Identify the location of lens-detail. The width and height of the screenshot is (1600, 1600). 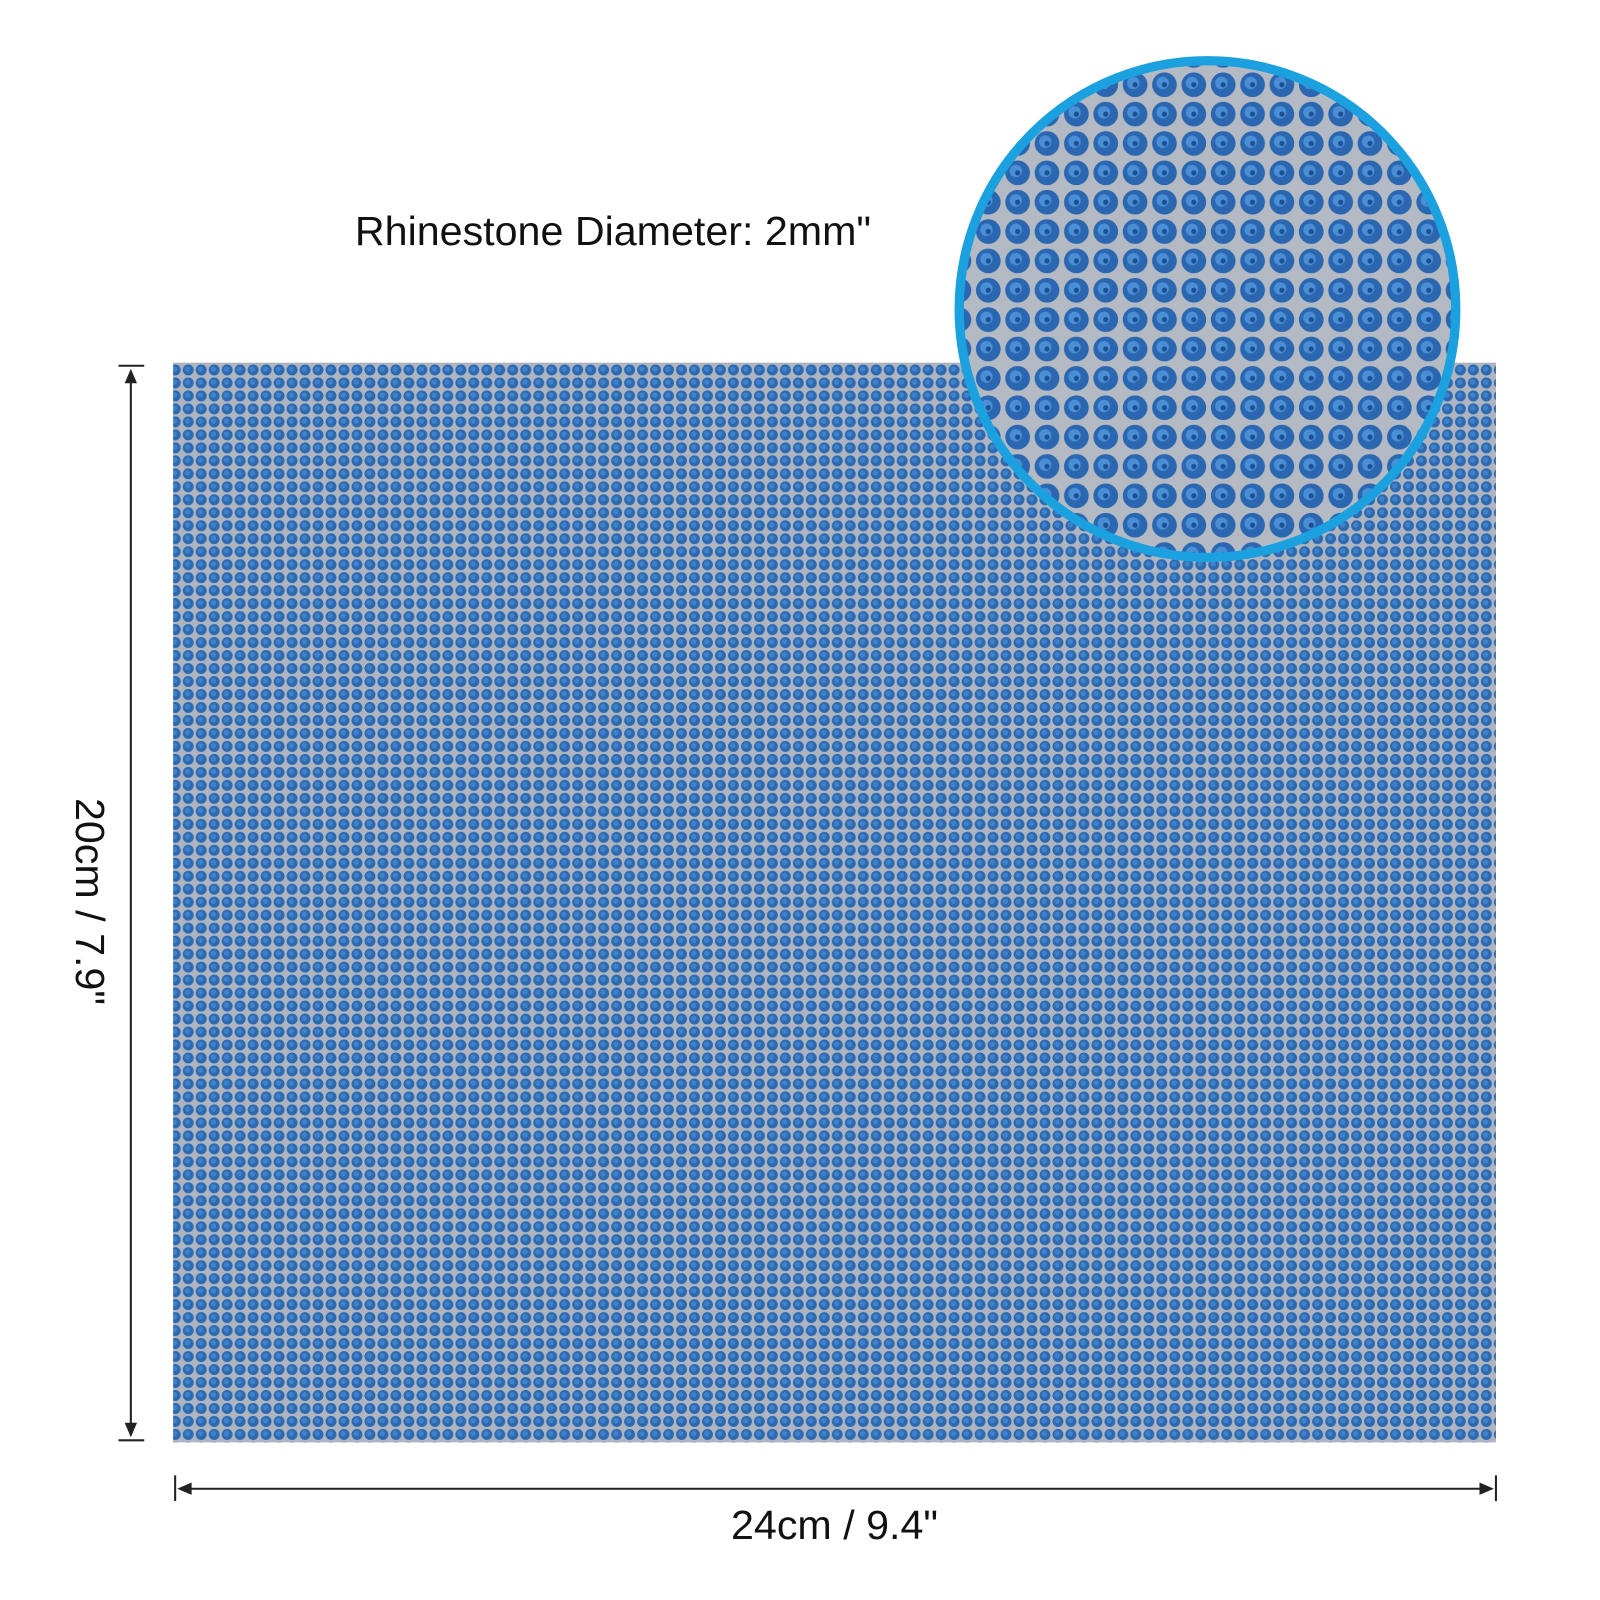
(1207, 309).